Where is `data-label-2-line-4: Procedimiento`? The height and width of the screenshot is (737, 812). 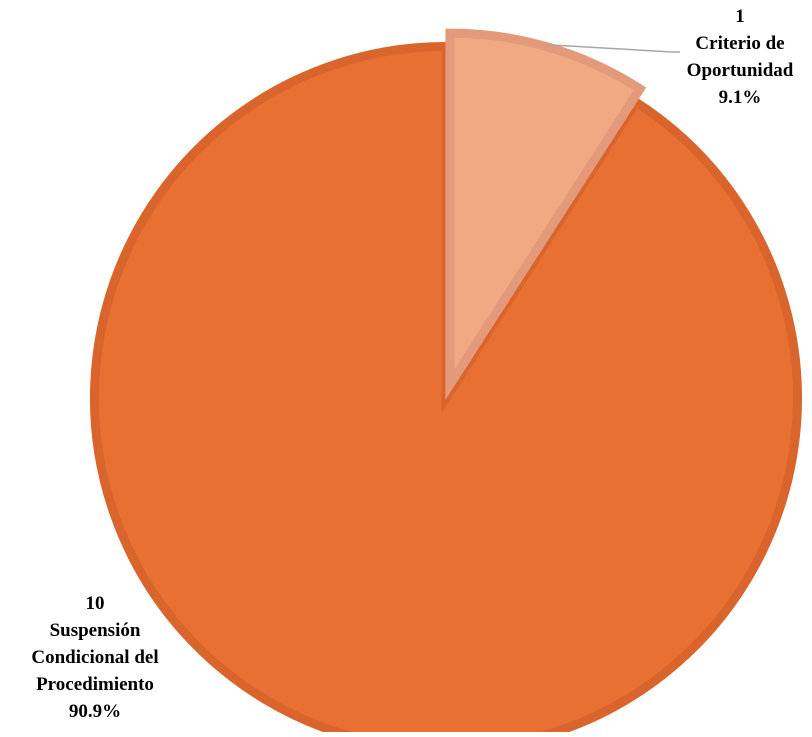 data-label-2-line-4: Procedimiento is located at coordinates (95, 684).